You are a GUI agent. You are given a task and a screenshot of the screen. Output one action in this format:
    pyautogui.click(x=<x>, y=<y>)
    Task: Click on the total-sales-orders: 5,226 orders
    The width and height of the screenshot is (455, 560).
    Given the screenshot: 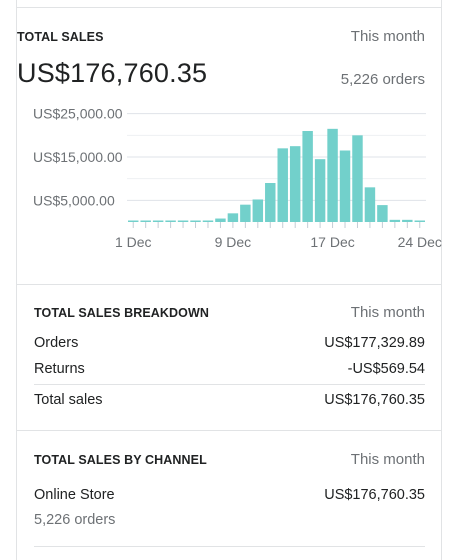 What is the action you would take?
    pyautogui.click(x=382, y=79)
    